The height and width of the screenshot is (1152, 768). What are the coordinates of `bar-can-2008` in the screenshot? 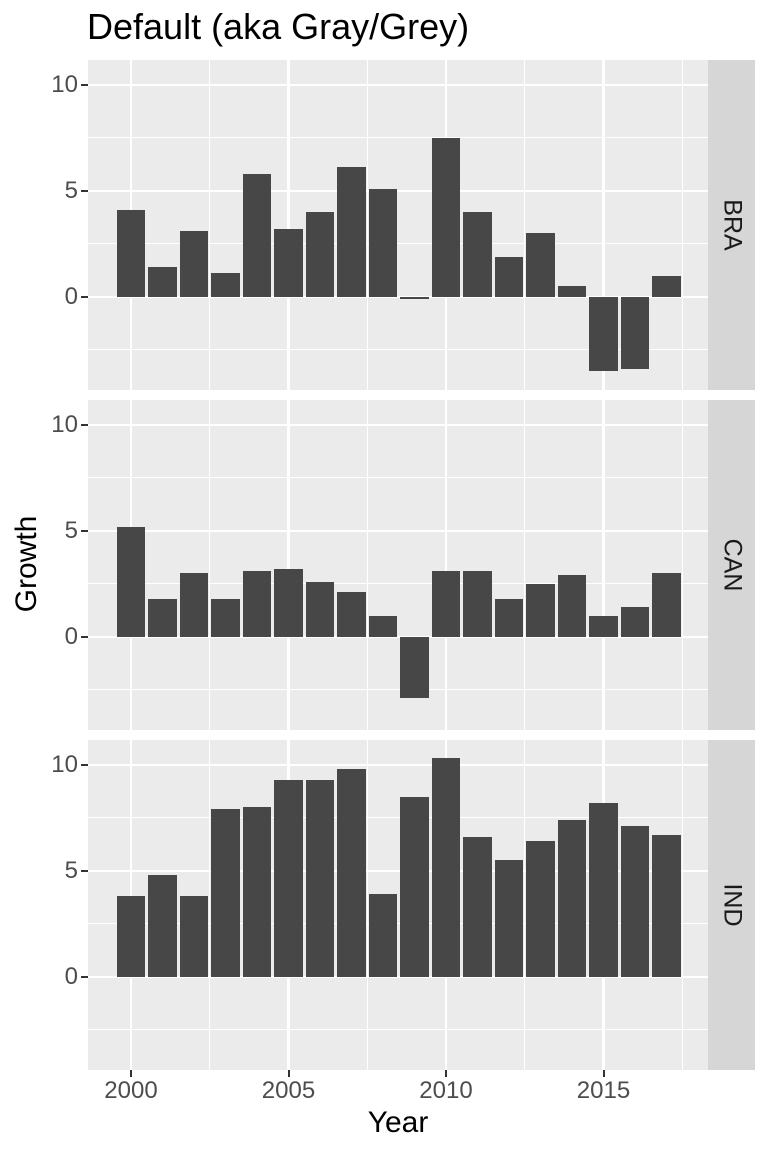 It's located at (383, 626).